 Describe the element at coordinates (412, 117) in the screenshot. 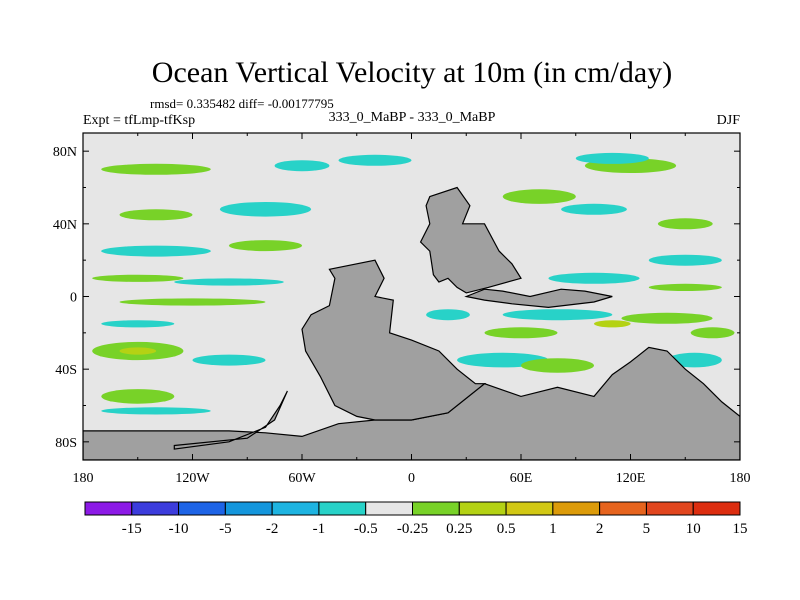

I see `case-label: 333_0_MaBP - 333_0_MaBP` at that location.